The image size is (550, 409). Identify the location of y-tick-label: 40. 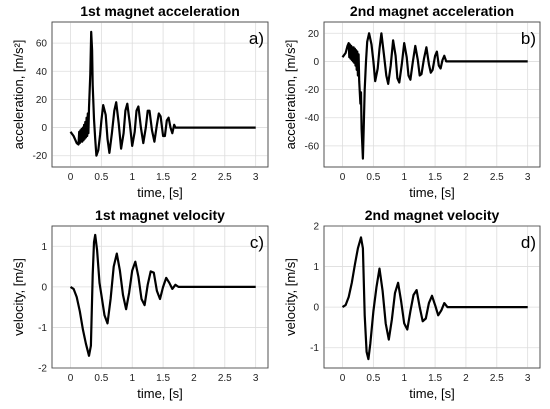
(42, 72).